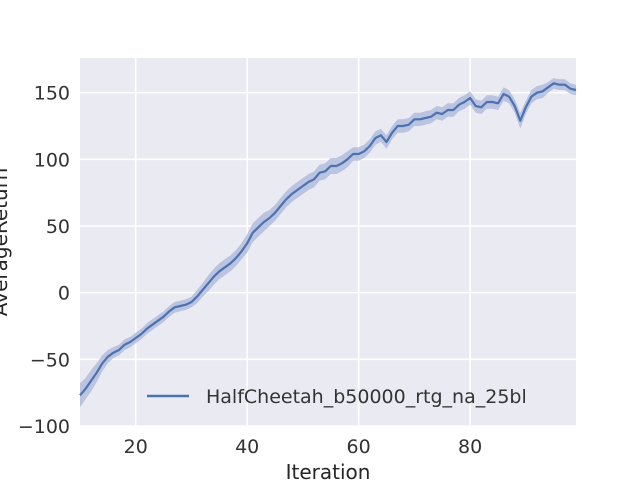 The height and width of the screenshot is (480, 640). What do you see at coordinates (366, 397) in the screenshot?
I see `legend-label: HalfCheetah_b50000_rtg_na_25bl` at bounding box center [366, 397].